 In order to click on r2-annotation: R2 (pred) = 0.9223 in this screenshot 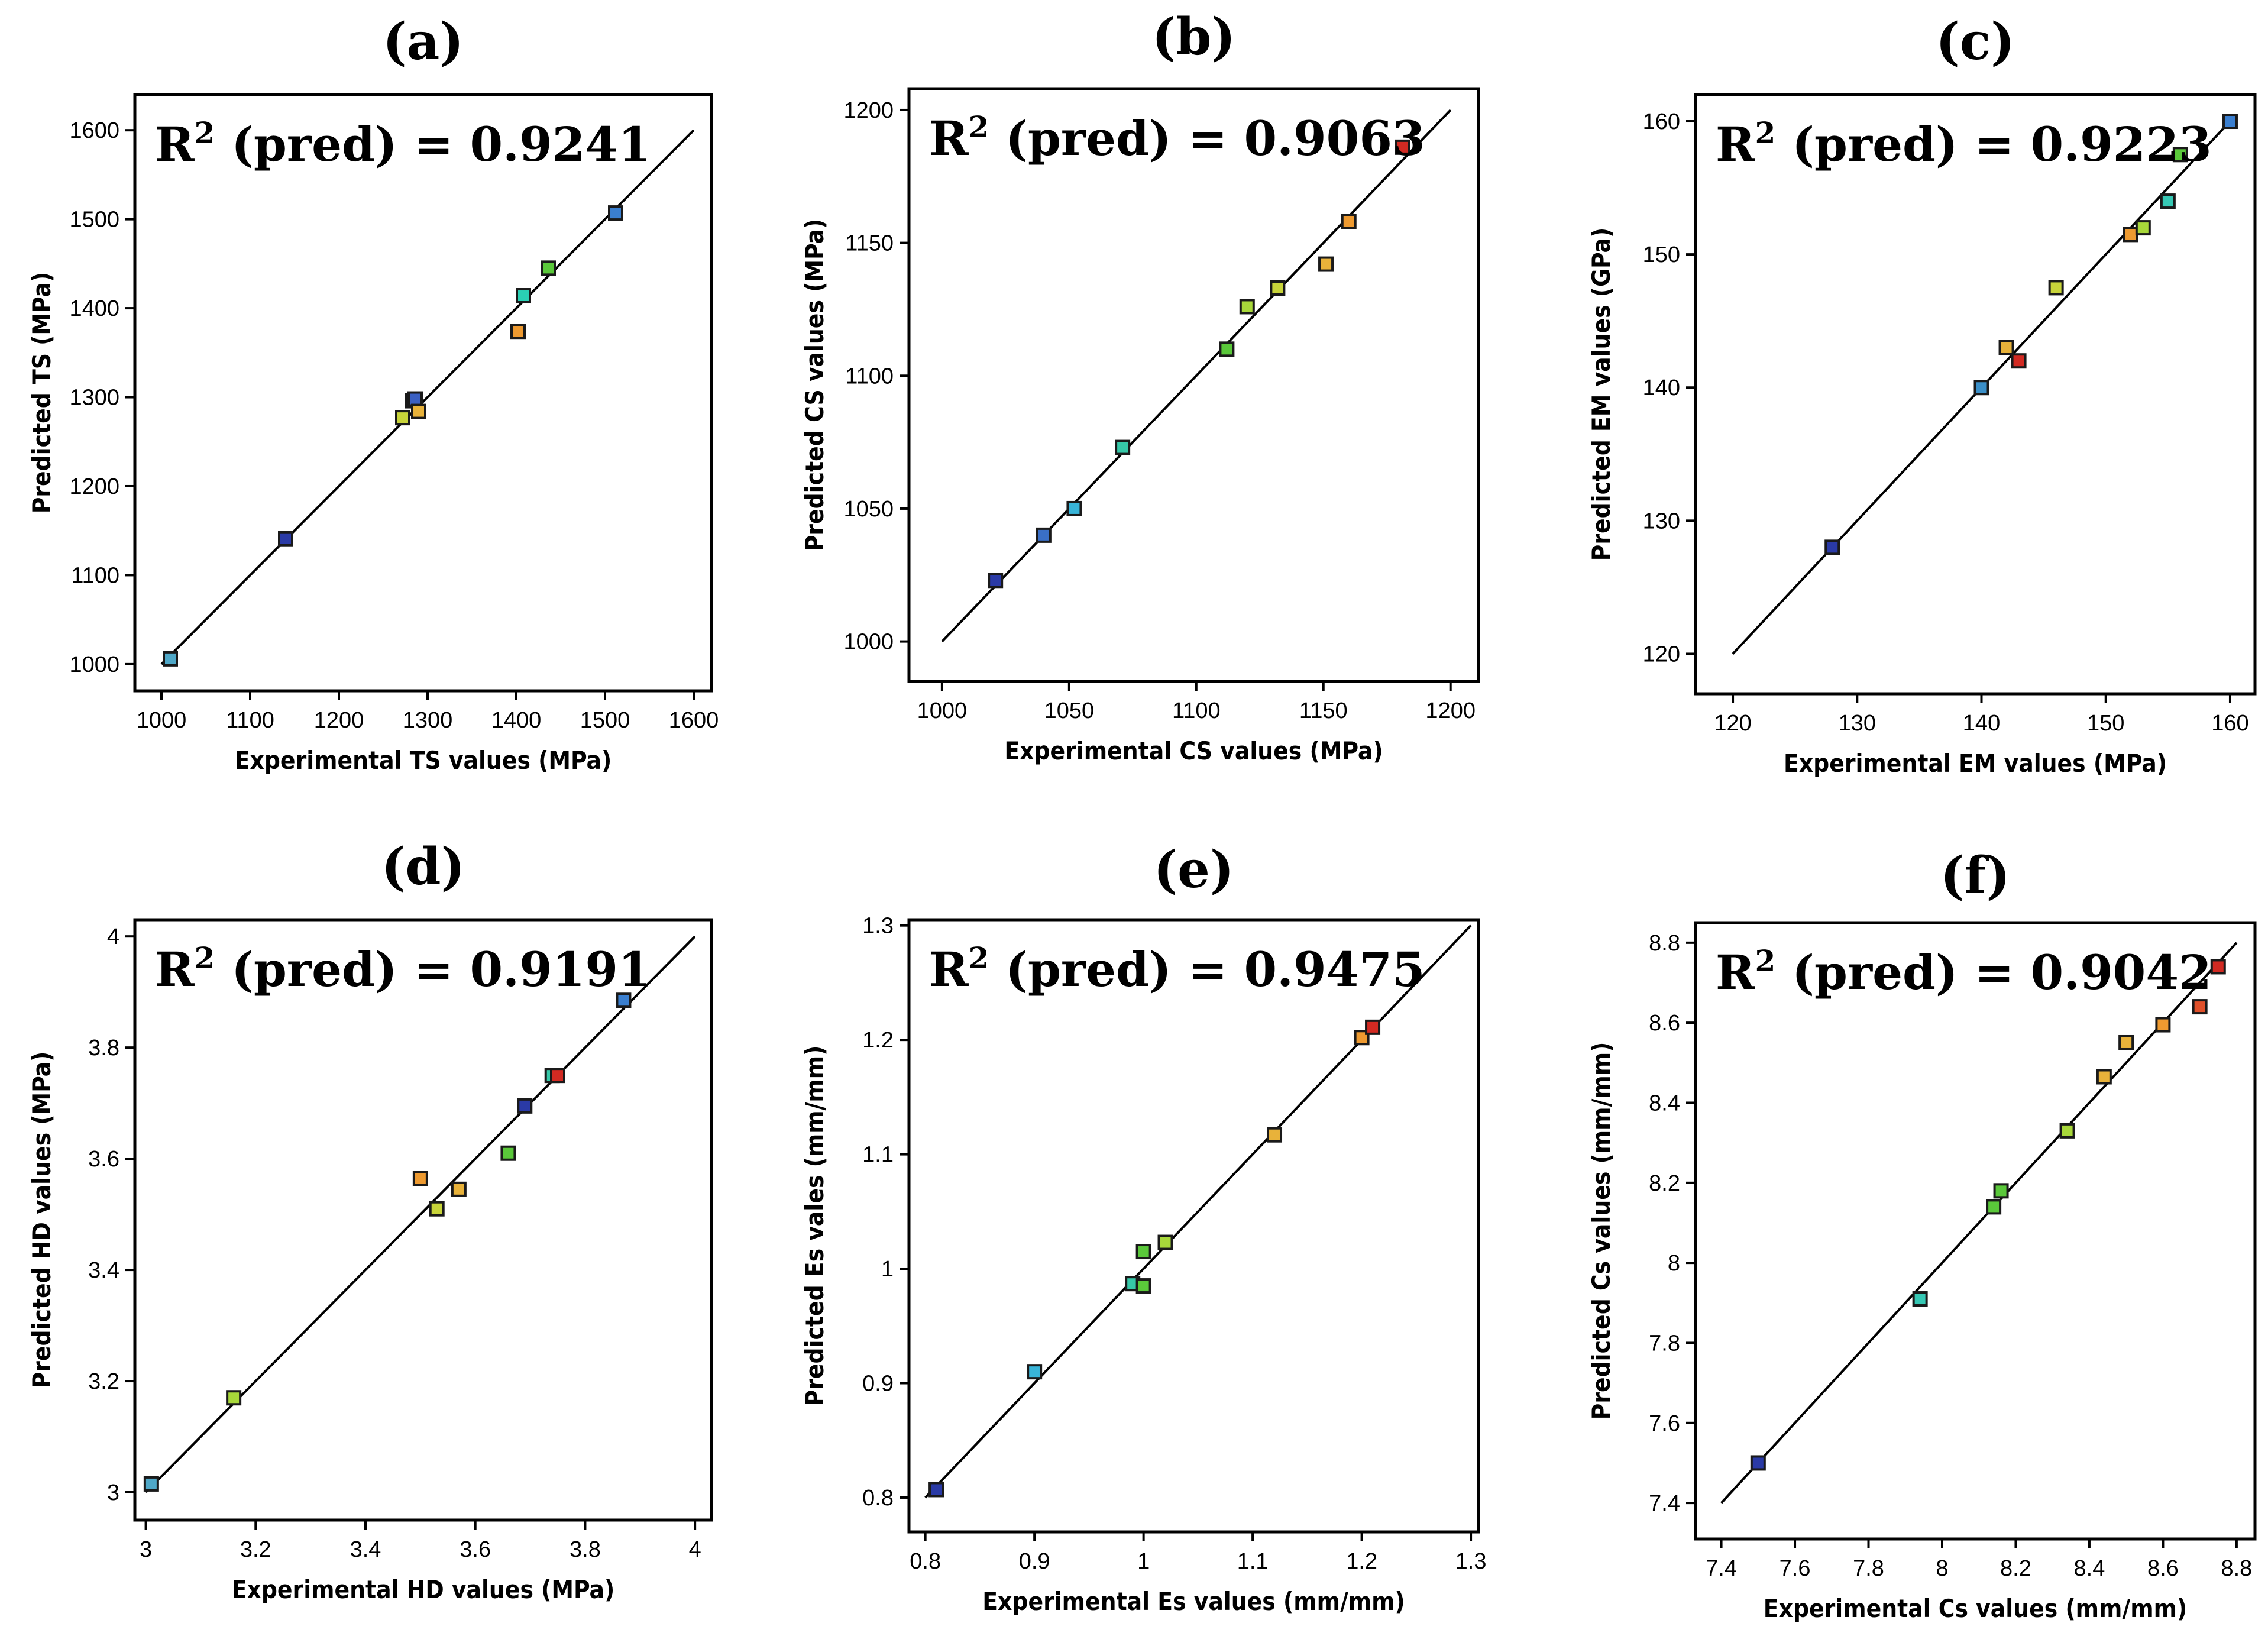, I will do `click(1964, 143)`.